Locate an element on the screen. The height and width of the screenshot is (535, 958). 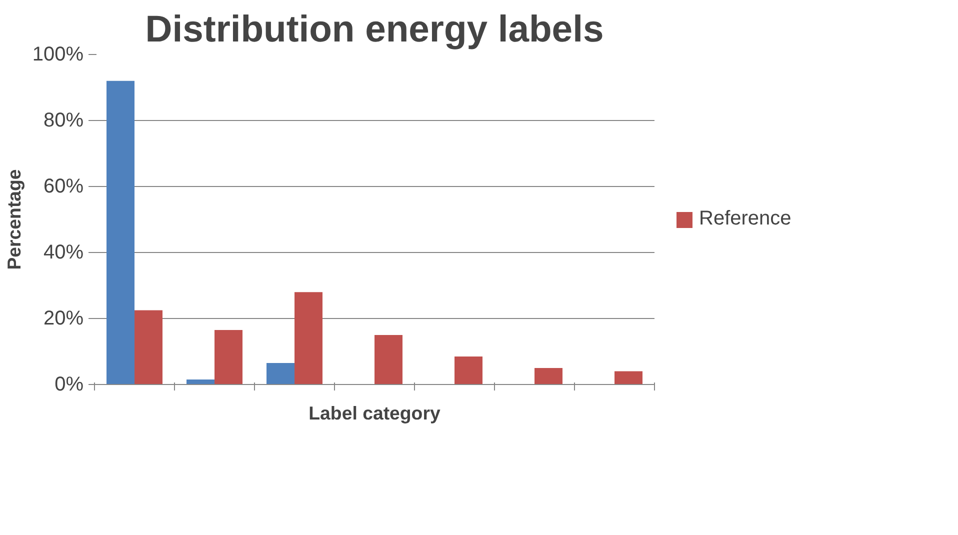
x-axis-title: Label category is located at coordinates (374, 413).